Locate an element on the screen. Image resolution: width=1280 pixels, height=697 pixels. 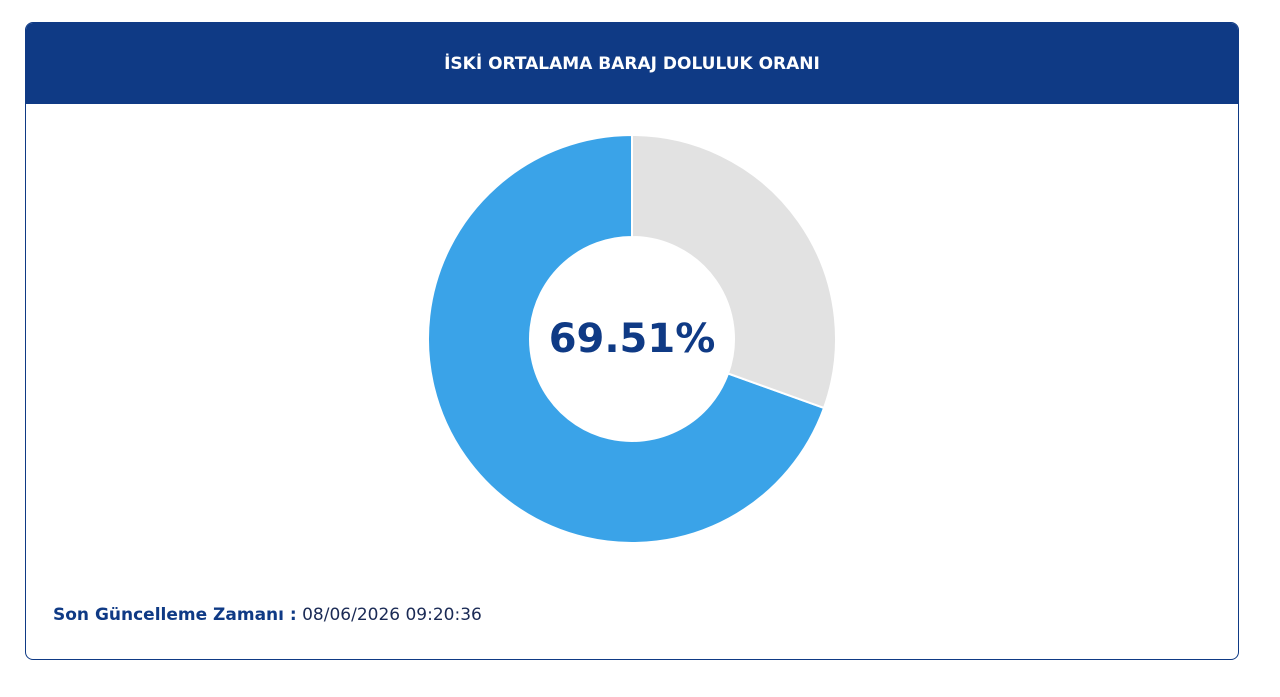
center-label: 69.51% is located at coordinates (632, 339).